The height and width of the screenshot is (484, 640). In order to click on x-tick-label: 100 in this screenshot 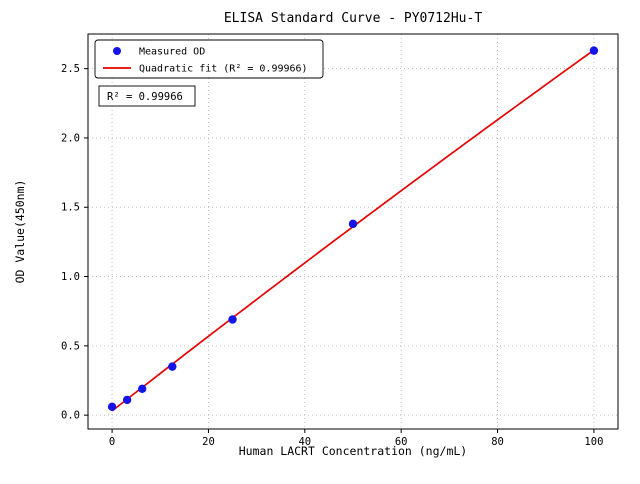, I will do `click(593, 442)`.